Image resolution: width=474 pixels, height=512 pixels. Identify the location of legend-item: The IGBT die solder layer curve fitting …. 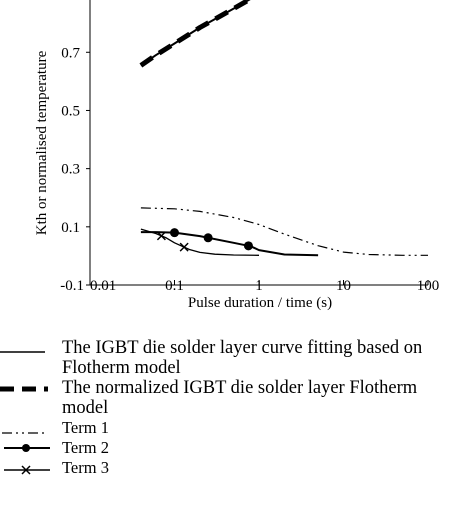
(237, 358).